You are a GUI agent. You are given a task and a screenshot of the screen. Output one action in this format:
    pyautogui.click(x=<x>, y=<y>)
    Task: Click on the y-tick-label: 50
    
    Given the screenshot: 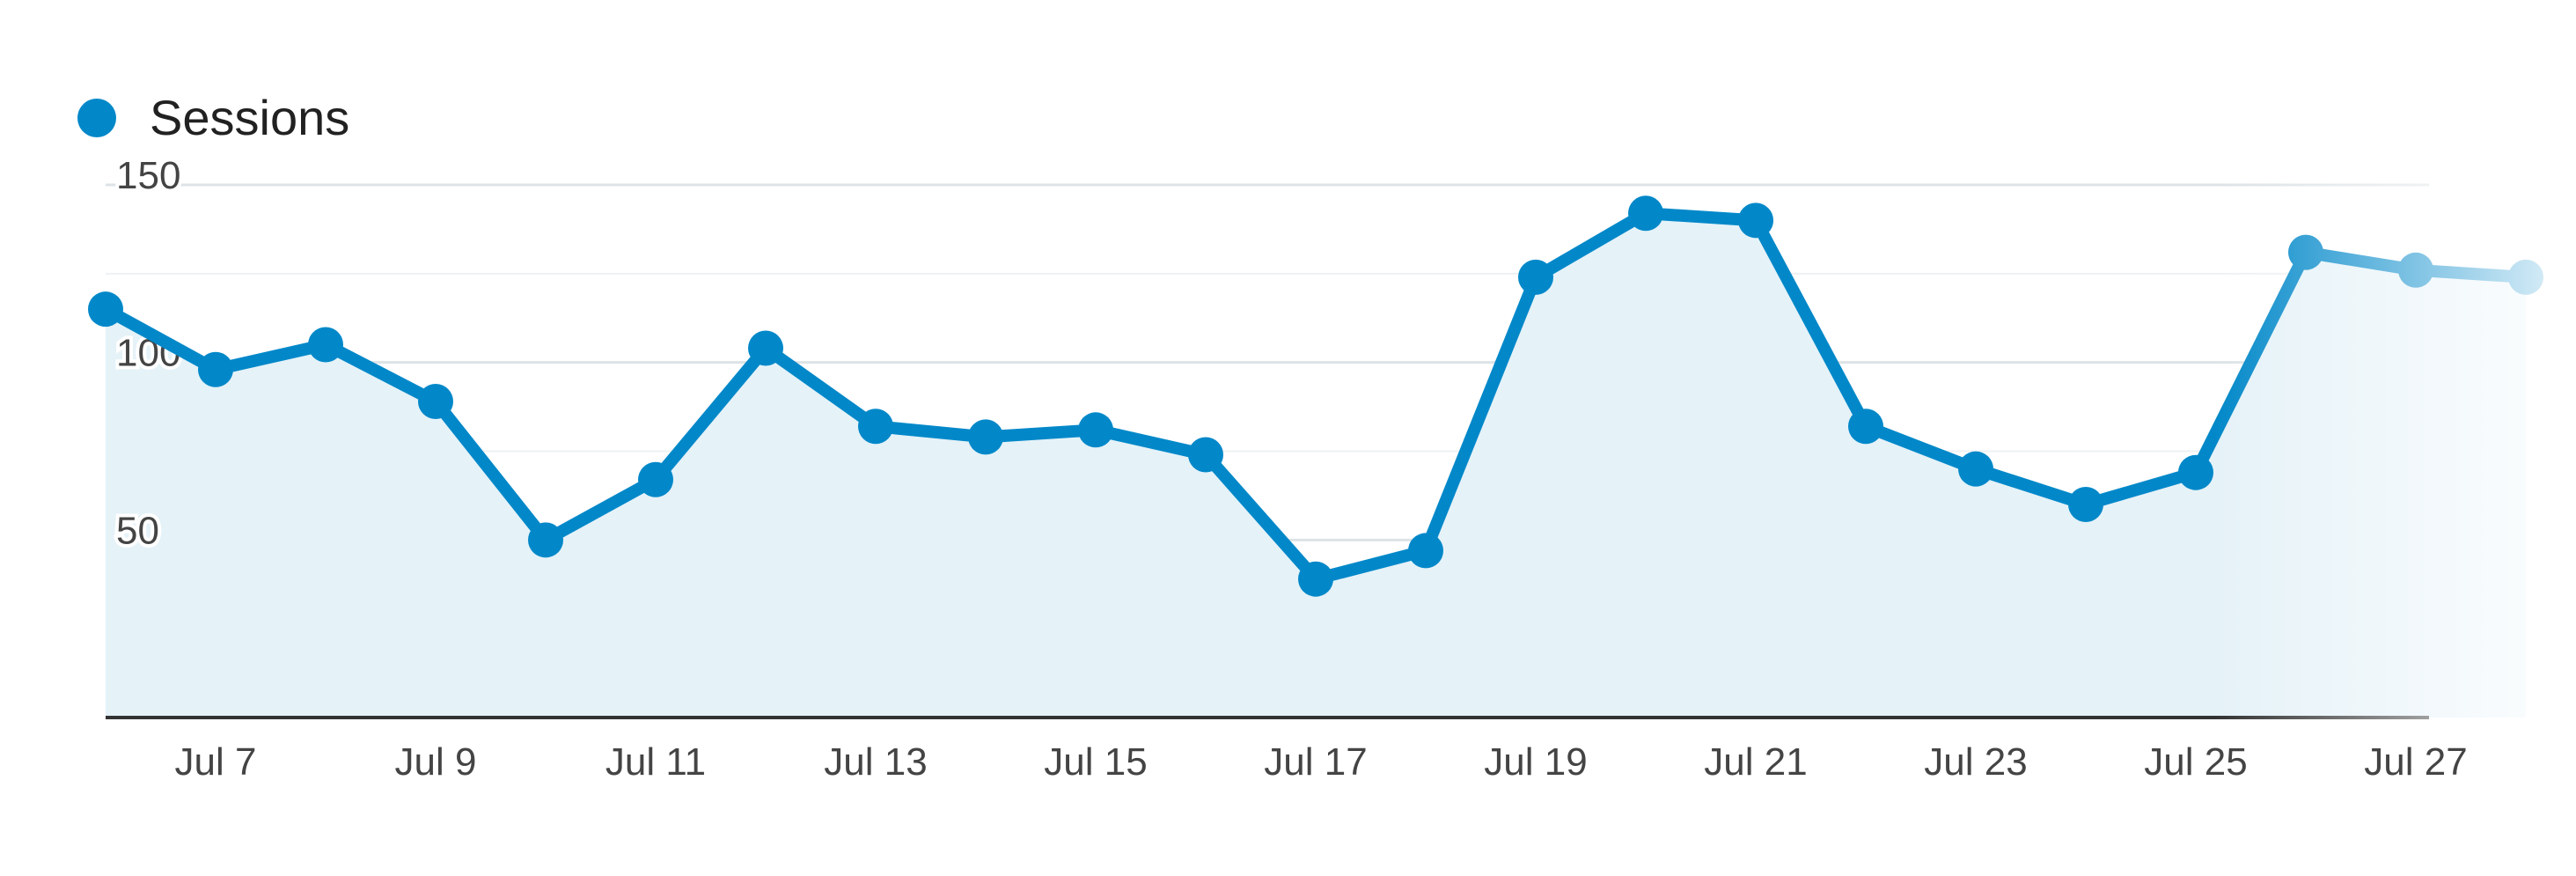 What is the action you would take?
    pyautogui.click(x=137, y=530)
    